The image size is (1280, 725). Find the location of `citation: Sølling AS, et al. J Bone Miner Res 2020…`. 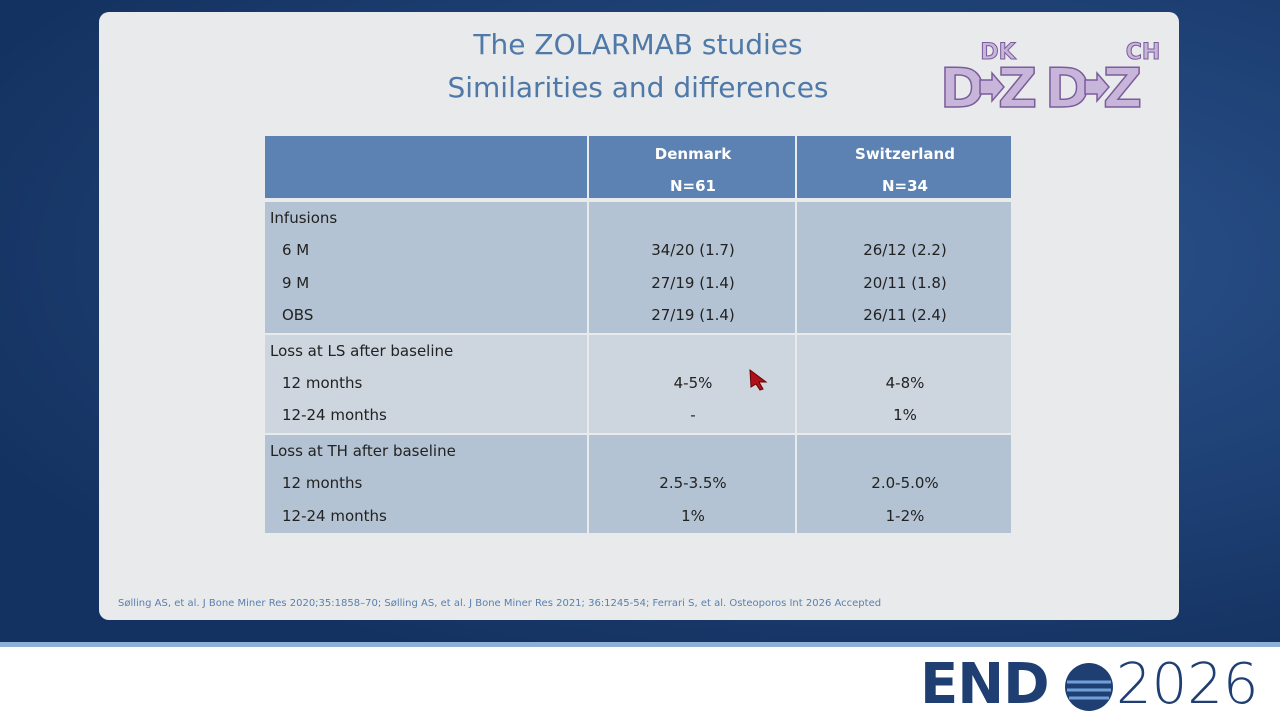

citation: Sølling AS, et al. J Bone Miner Res 2020… is located at coordinates (500, 603).